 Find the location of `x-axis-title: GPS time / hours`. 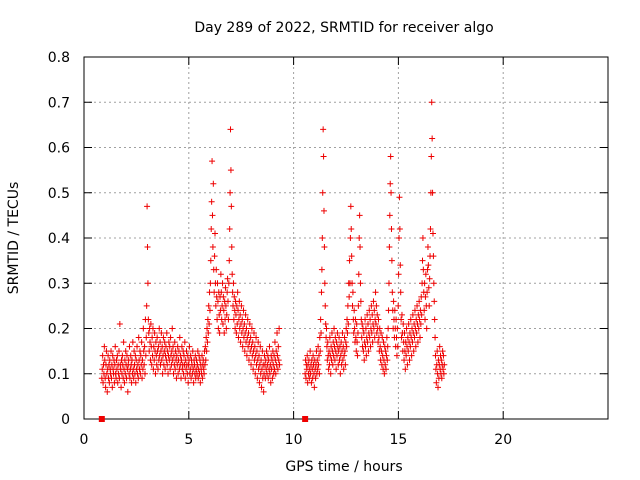

x-axis-title: GPS time / hours is located at coordinates (343, 467).